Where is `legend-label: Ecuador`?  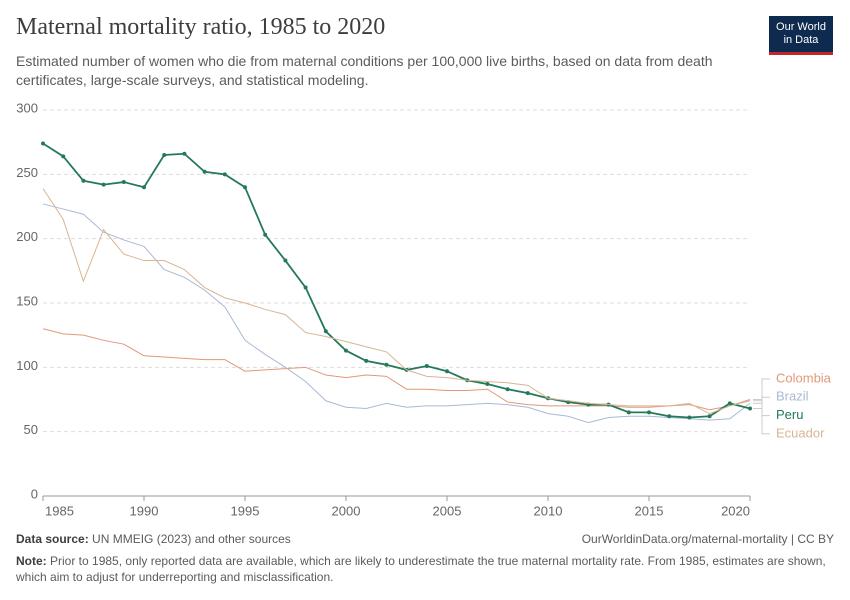
legend-label: Ecuador is located at coordinates (800, 432).